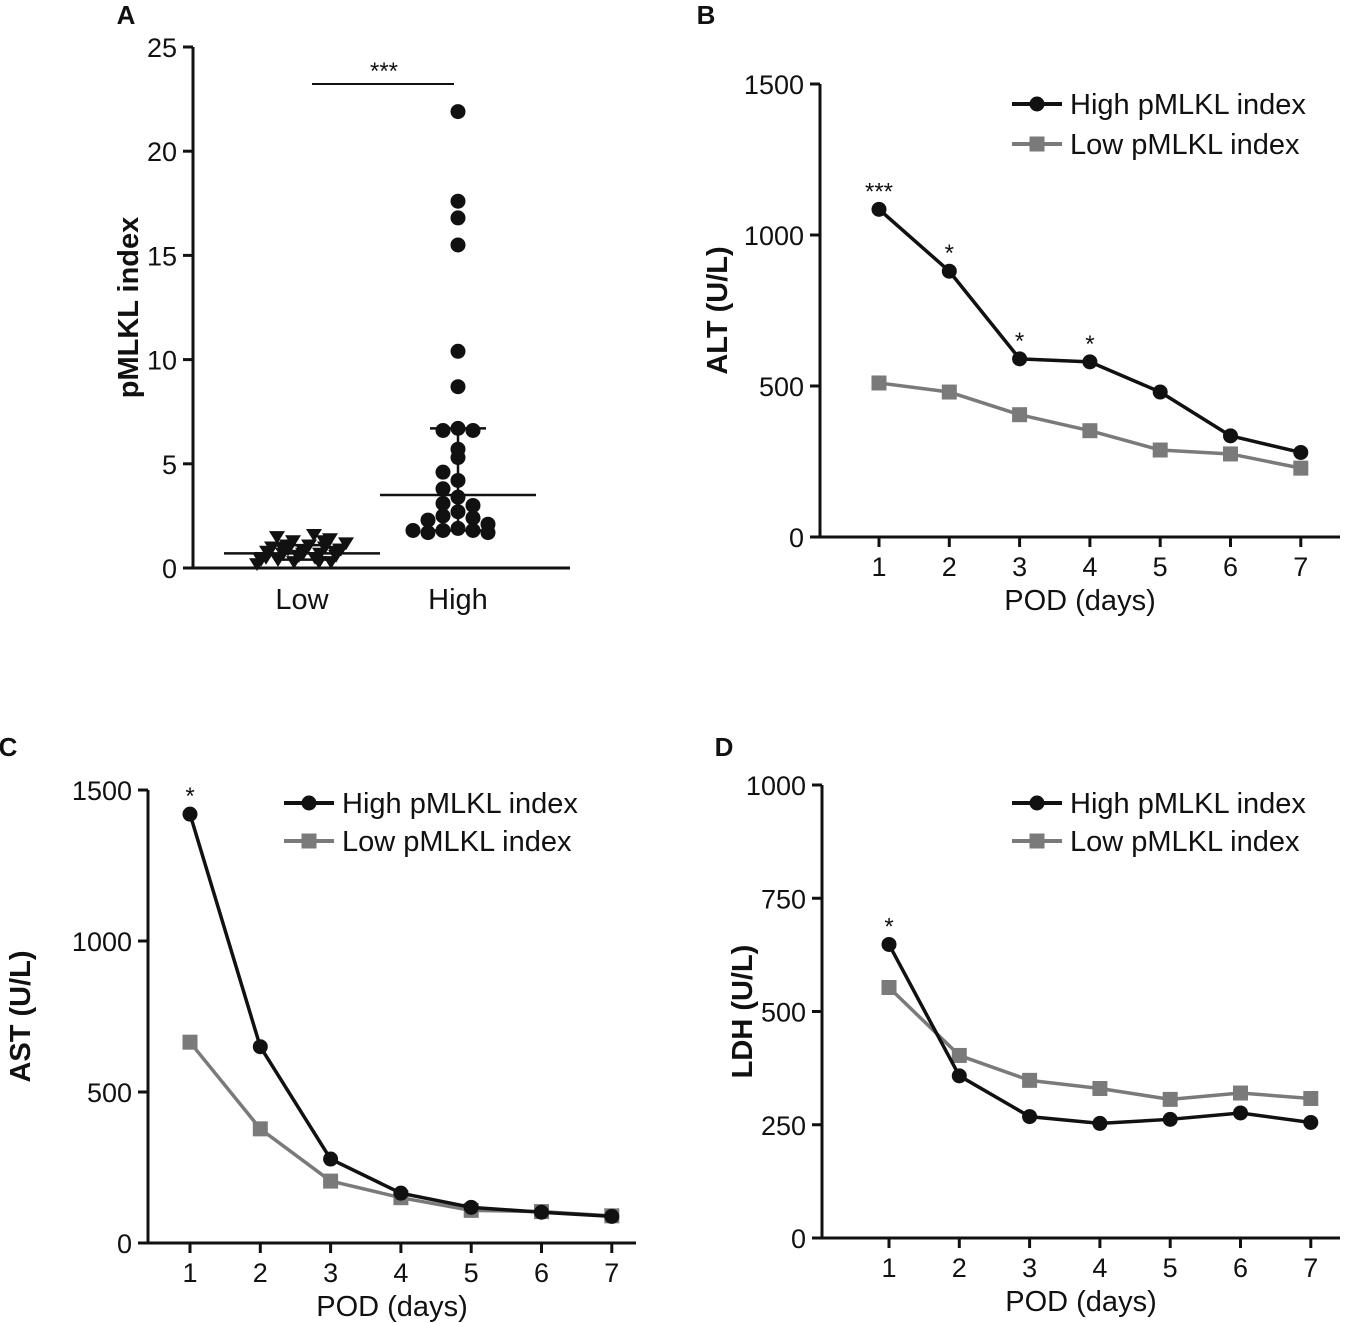 Image resolution: width=1364 pixels, height=1323 pixels. Describe the element at coordinates (458, 600) in the screenshot. I see `x-category-label: High` at that location.